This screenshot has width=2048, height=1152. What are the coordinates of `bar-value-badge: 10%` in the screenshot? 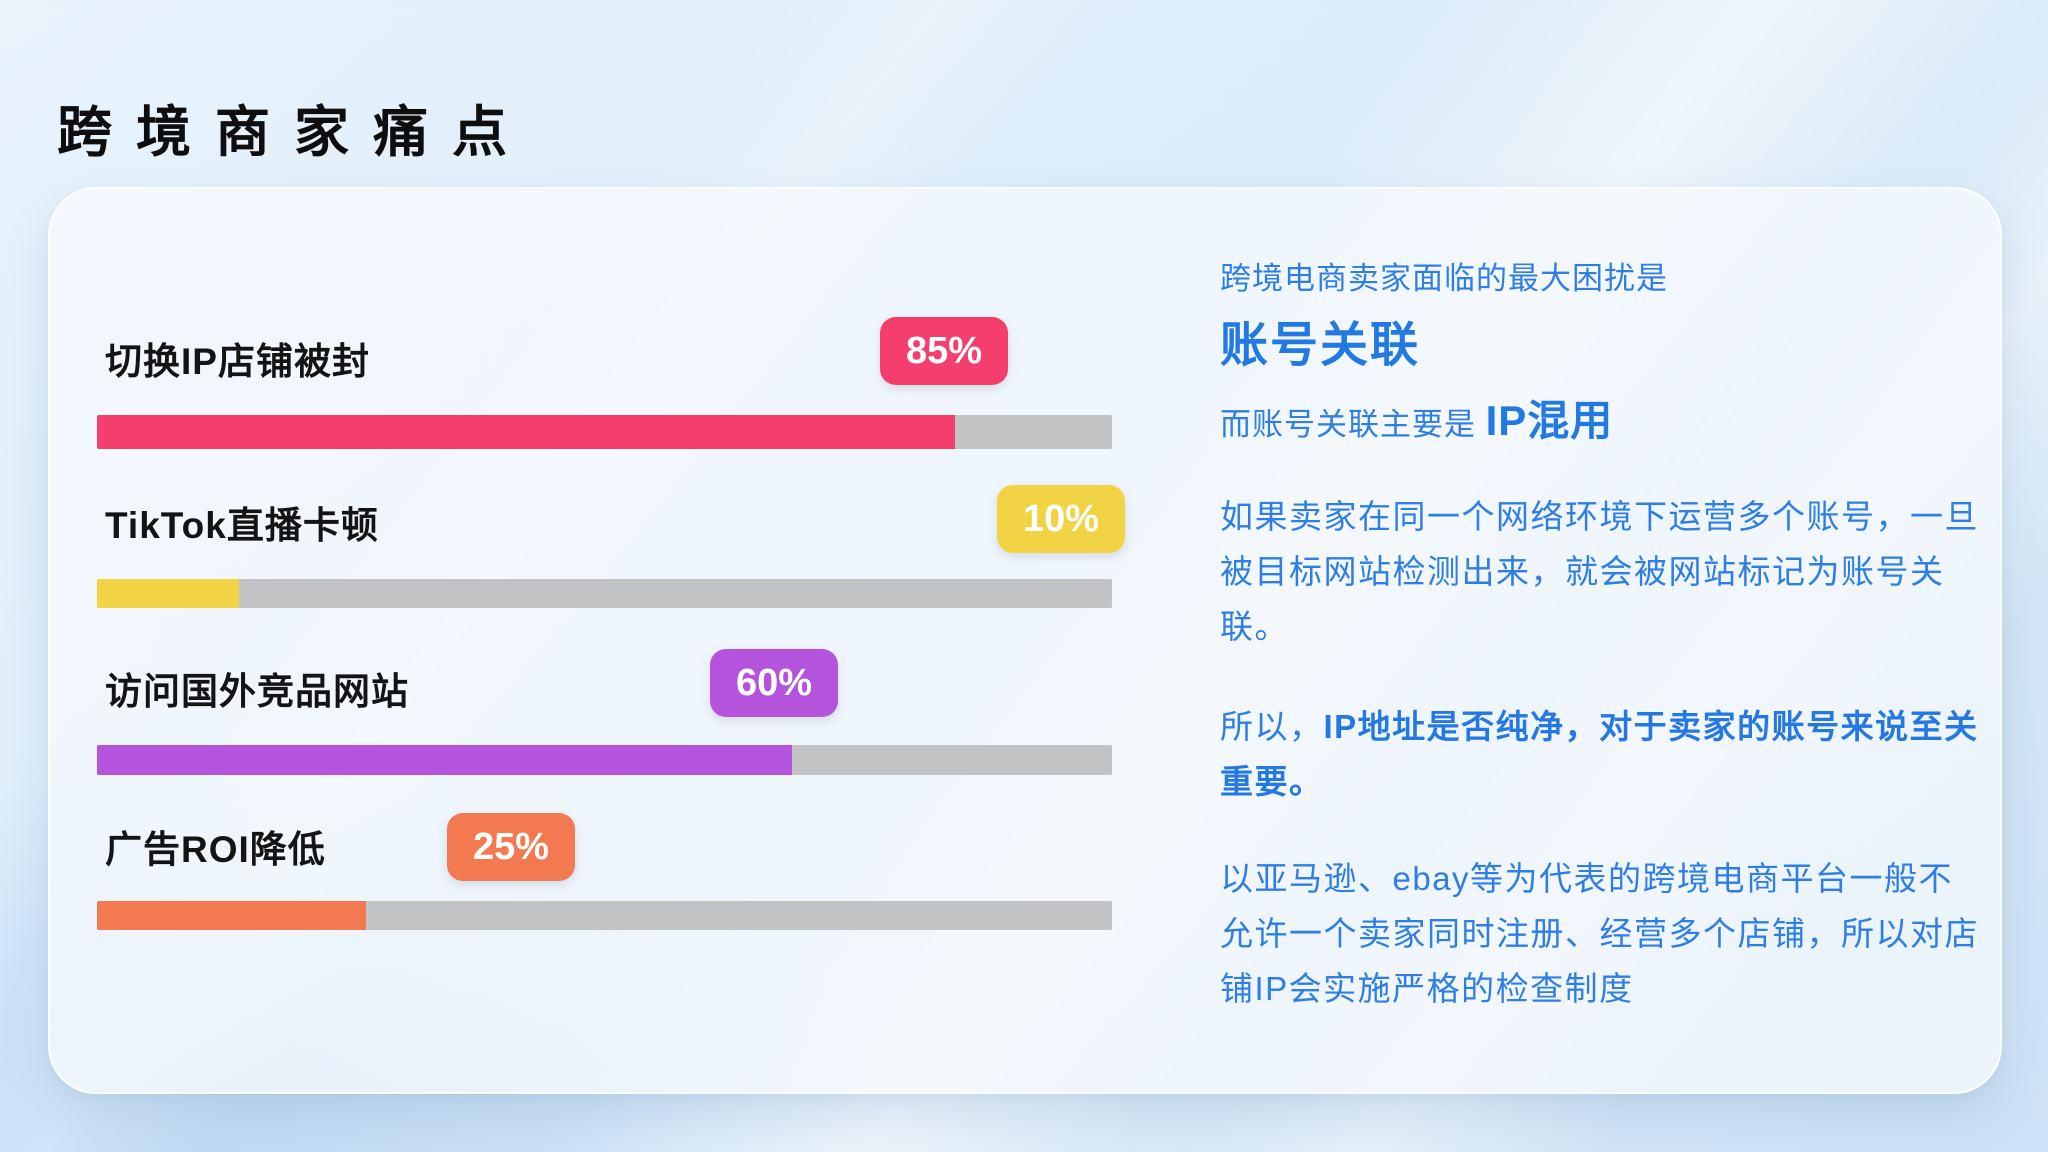 It's located at (1061, 519).